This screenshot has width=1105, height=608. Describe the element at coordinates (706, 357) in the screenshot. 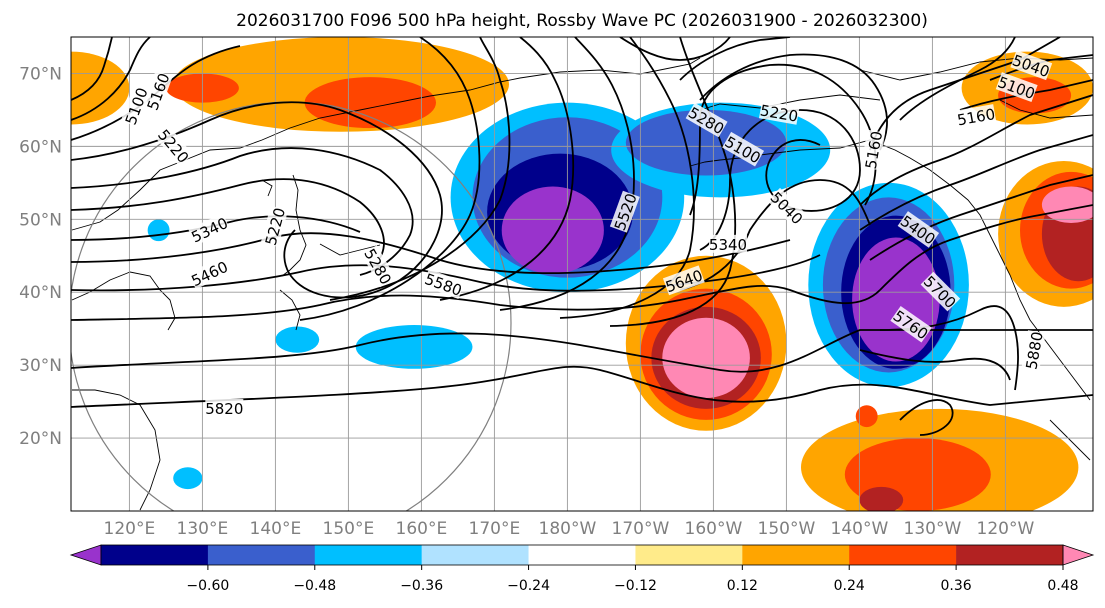

I see `shade-hawaii-ridge-core` at that location.